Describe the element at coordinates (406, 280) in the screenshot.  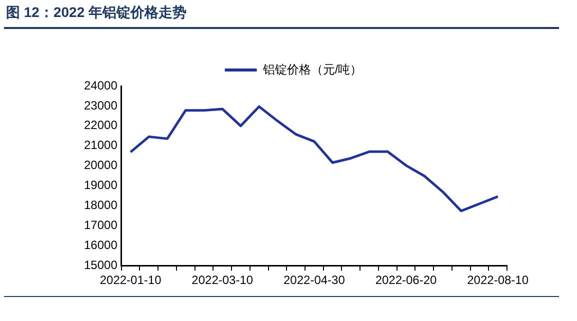
I see `x-tick-label: 2022-06-20` at that location.